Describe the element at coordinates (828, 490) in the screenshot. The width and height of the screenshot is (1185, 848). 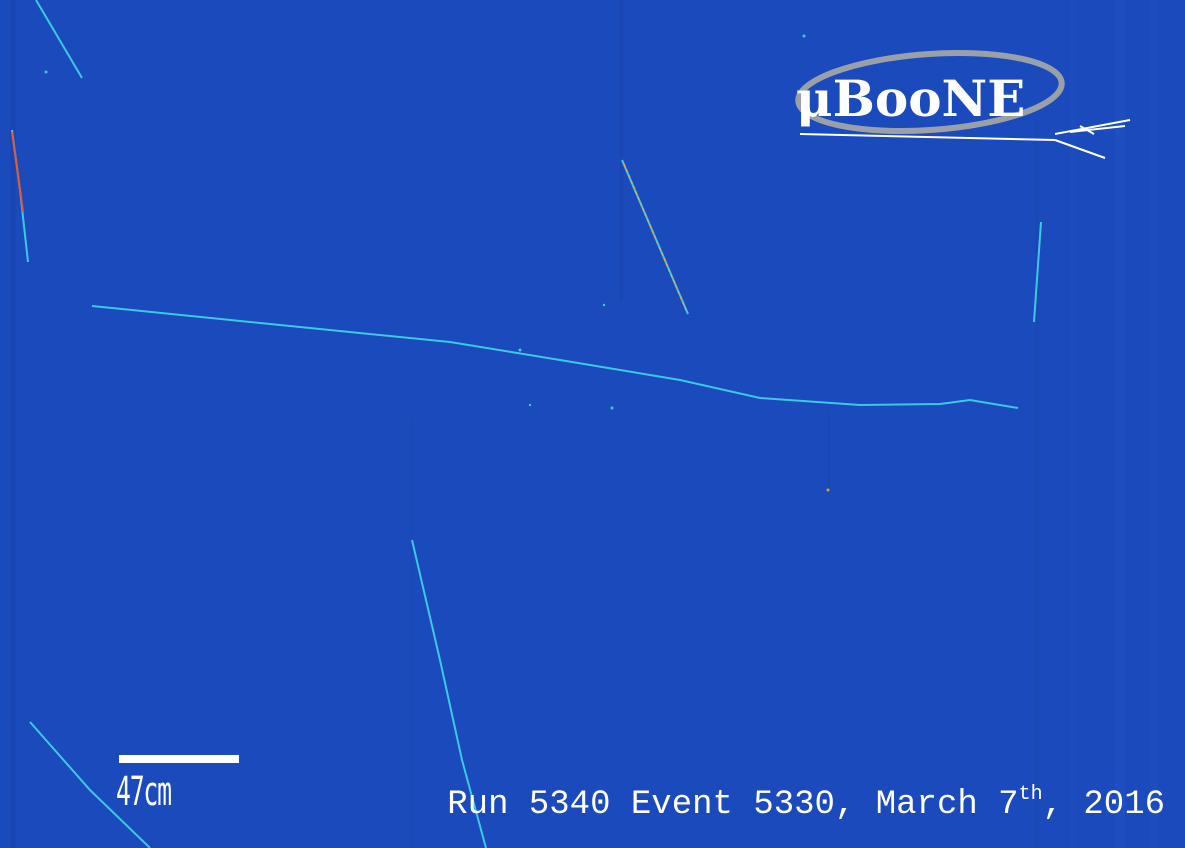
I see `hot-speck` at that location.